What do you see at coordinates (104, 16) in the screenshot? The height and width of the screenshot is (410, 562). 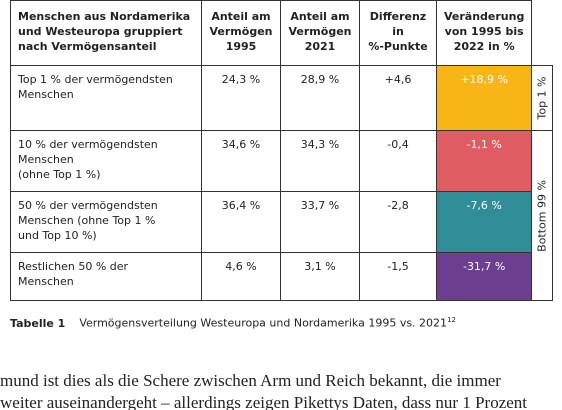 I see `cell-line: Menschen aus Nordamerika` at bounding box center [104, 16].